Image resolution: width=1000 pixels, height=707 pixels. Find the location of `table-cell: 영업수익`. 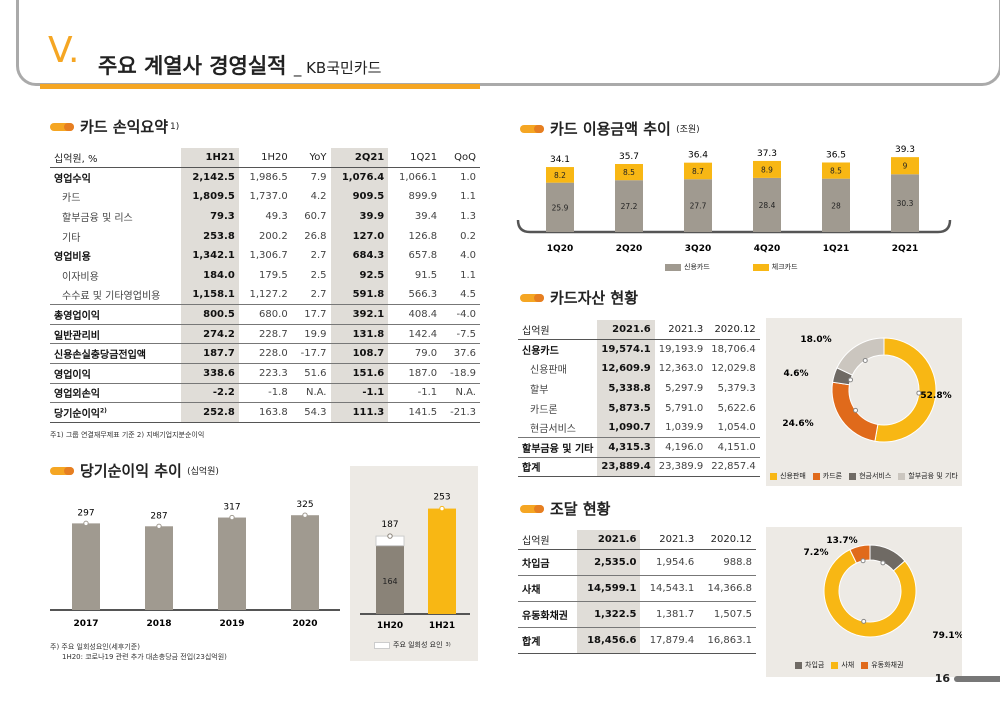

table-cell: 영업수익 is located at coordinates (72, 180).